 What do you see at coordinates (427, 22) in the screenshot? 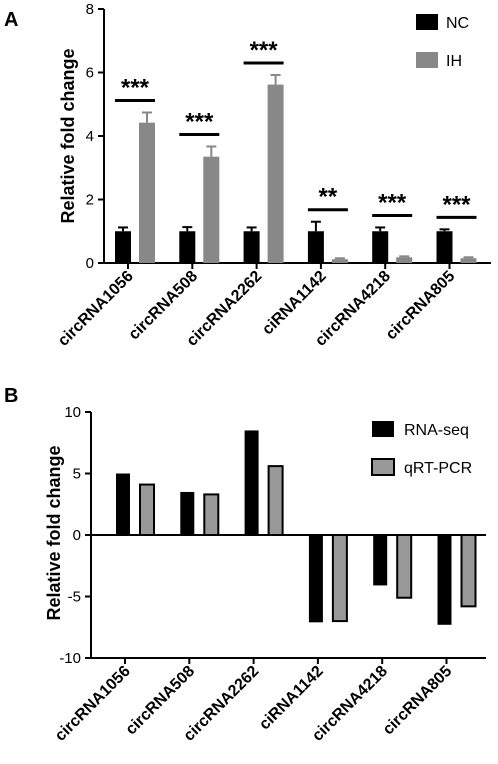
I see `panel-a-legend-swatch-nc` at bounding box center [427, 22].